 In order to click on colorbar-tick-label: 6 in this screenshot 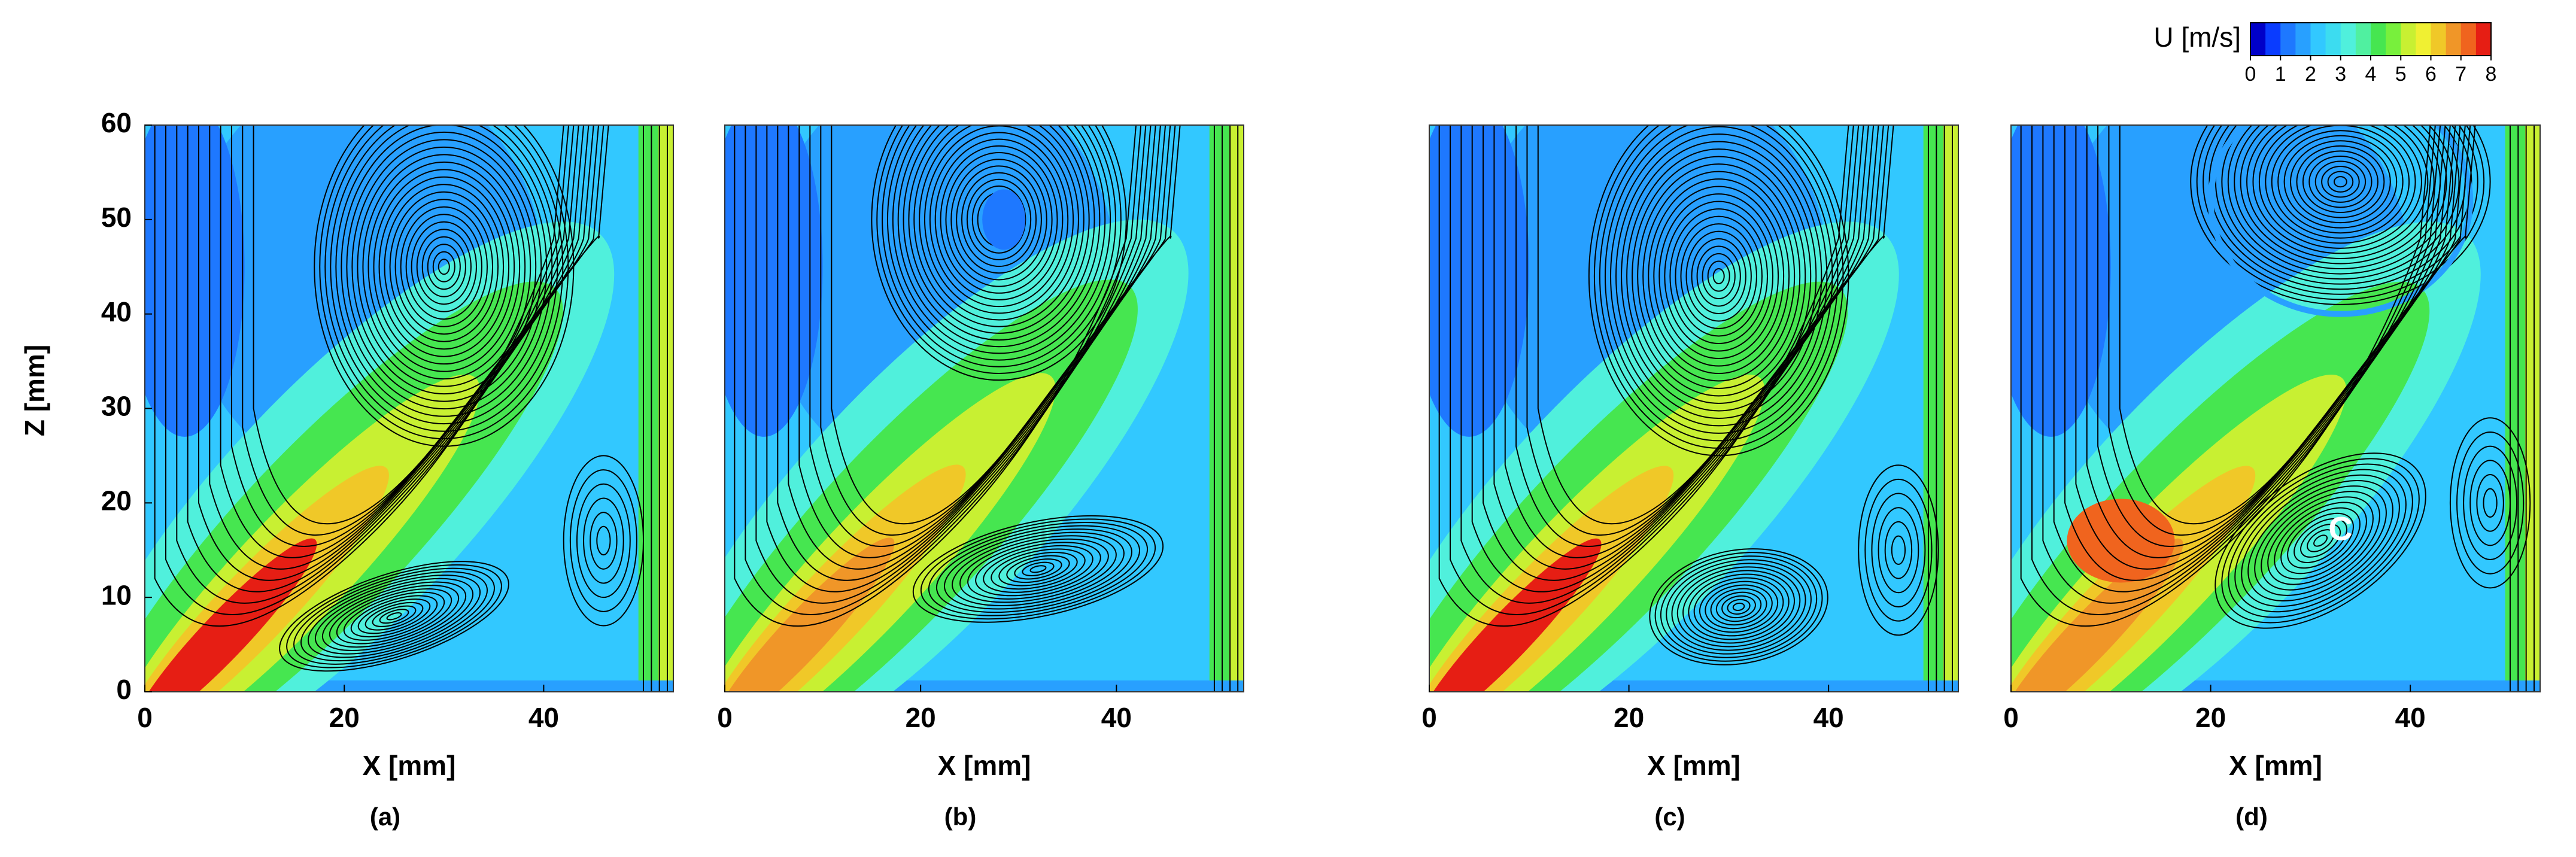, I will do `click(2431, 74)`.